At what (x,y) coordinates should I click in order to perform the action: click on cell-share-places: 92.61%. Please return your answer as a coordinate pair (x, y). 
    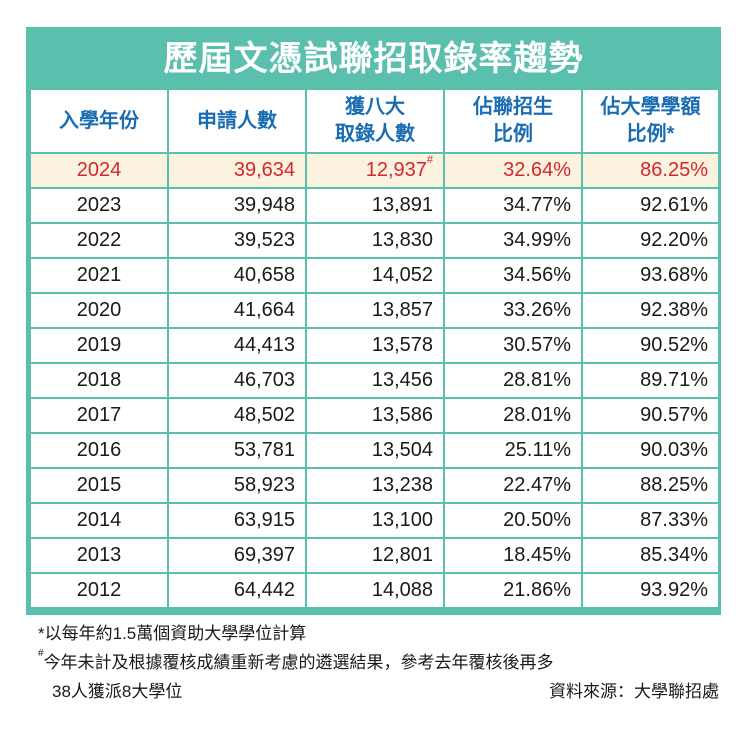
    Looking at the image, I should click on (650, 205).